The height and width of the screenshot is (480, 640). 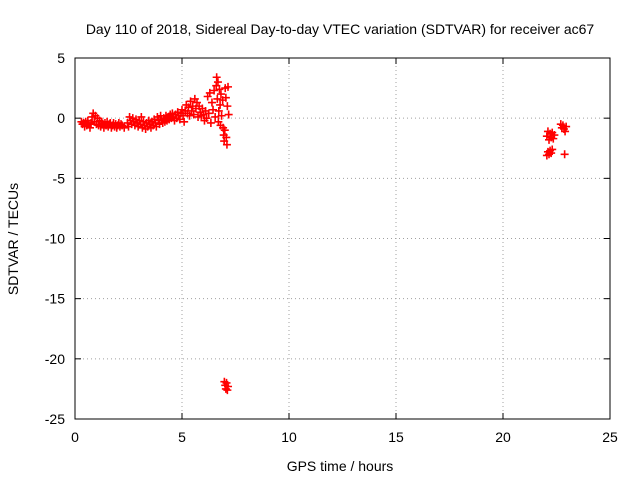 I want to click on y-tick-label: 0, so click(x=61, y=118).